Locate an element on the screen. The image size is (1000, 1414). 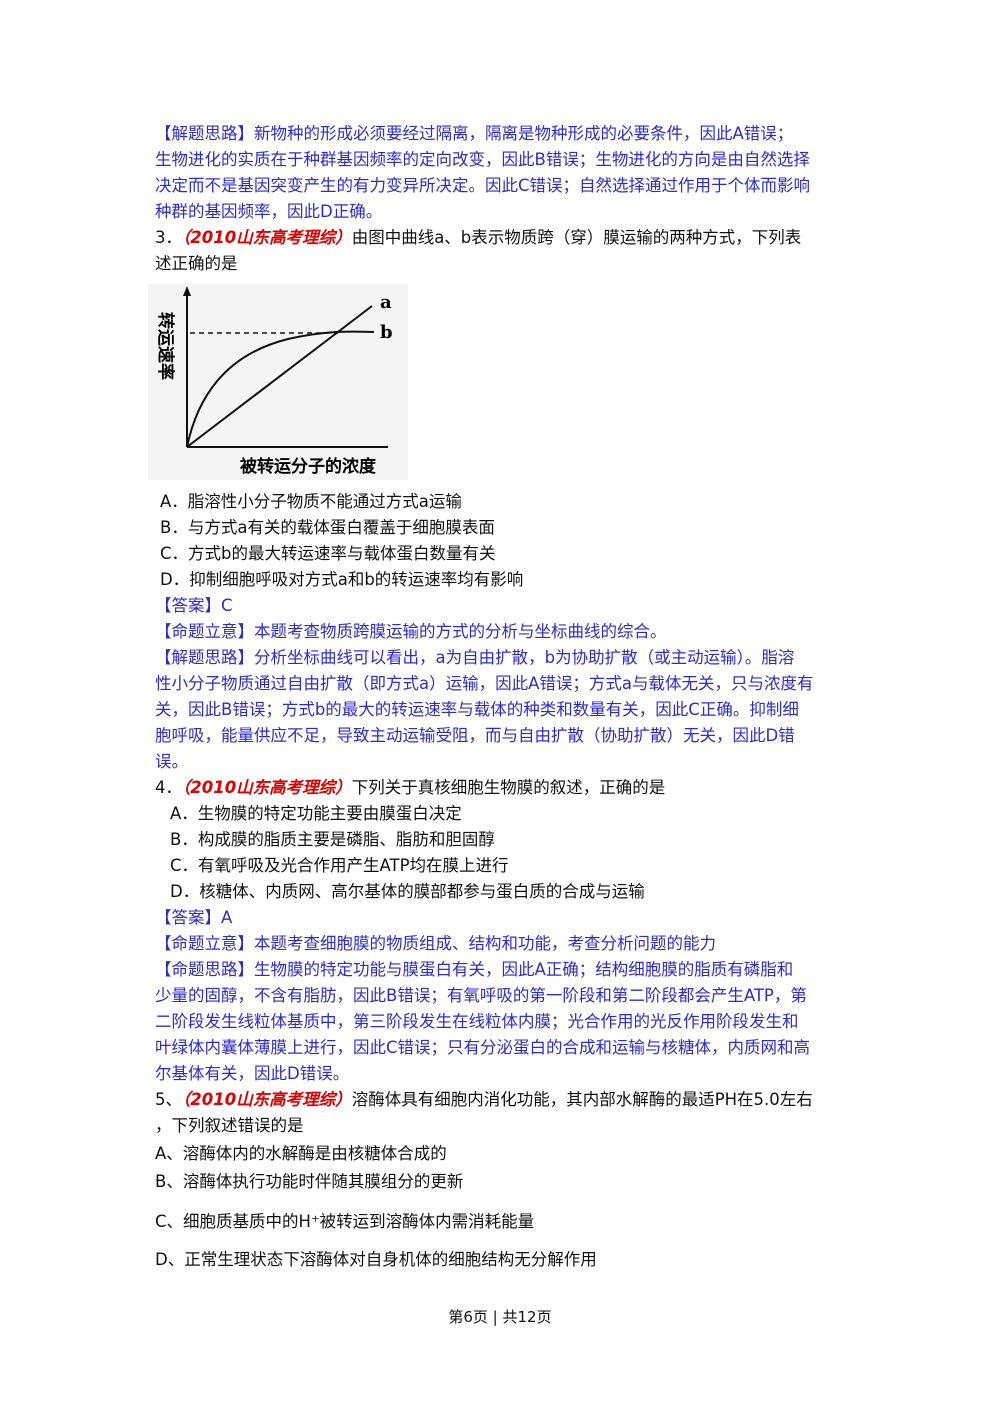
curve-label: b is located at coordinates (386, 332).